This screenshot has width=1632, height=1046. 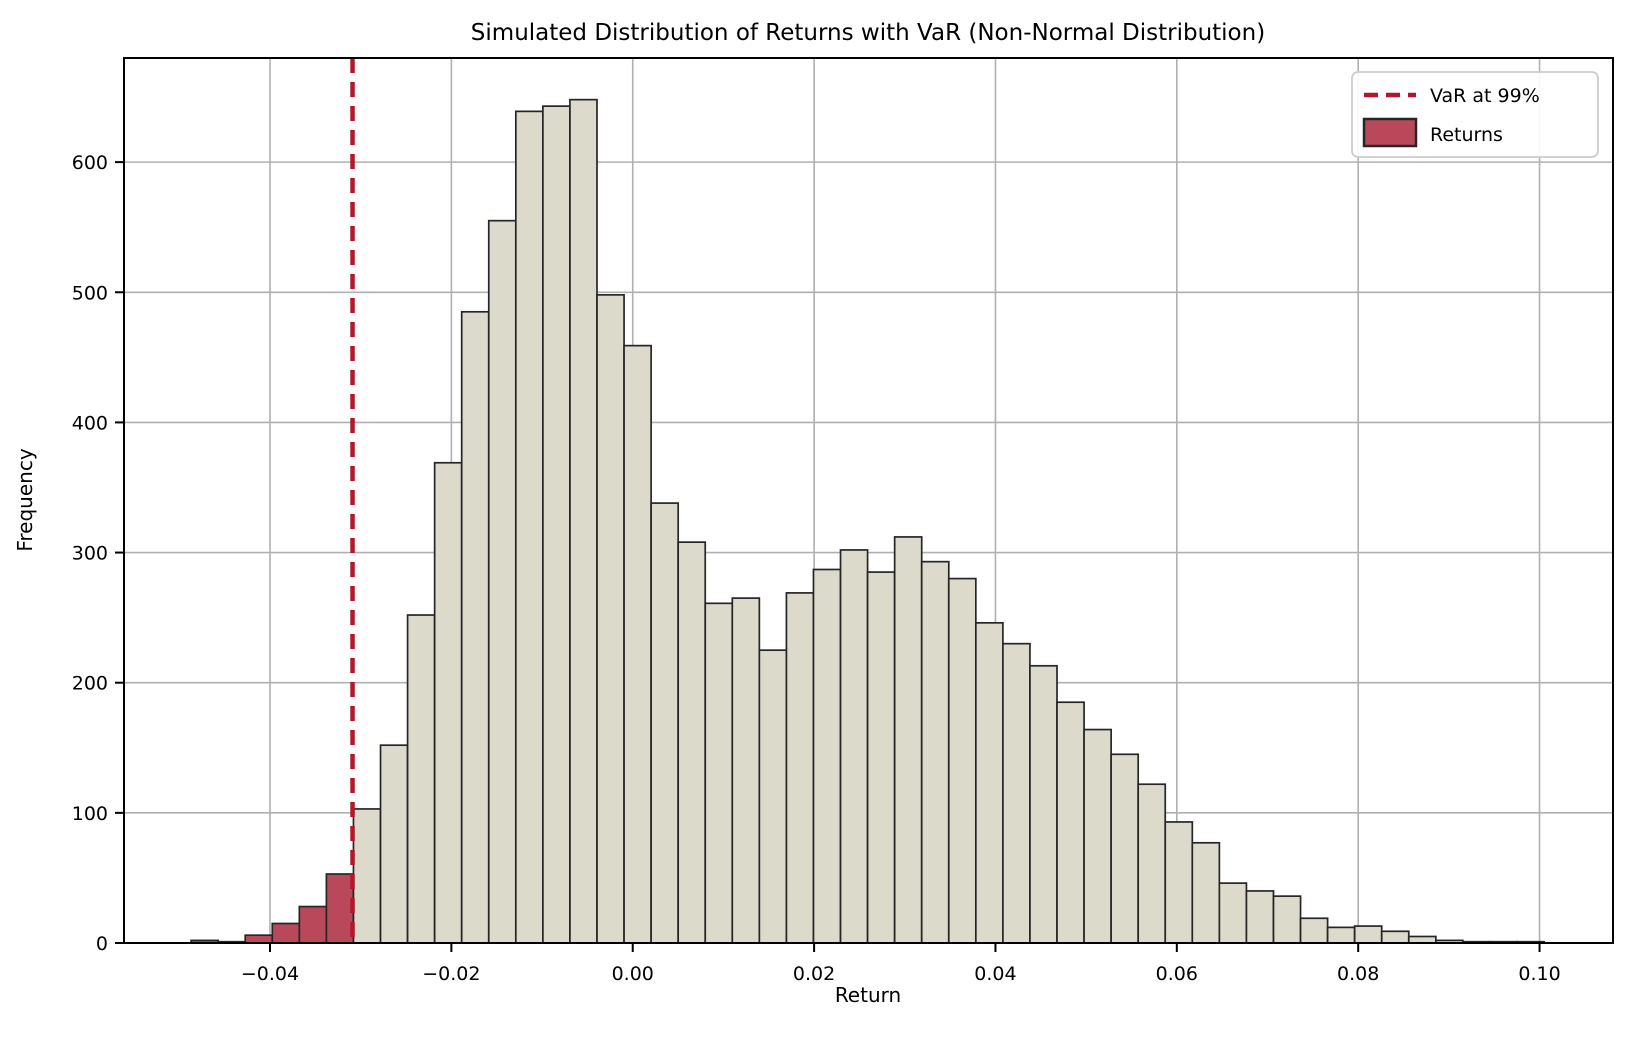 What do you see at coordinates (1358, 974) in the screenshot?
I see `x-tick-label: 0.08` at bounding box center [1358, 974].